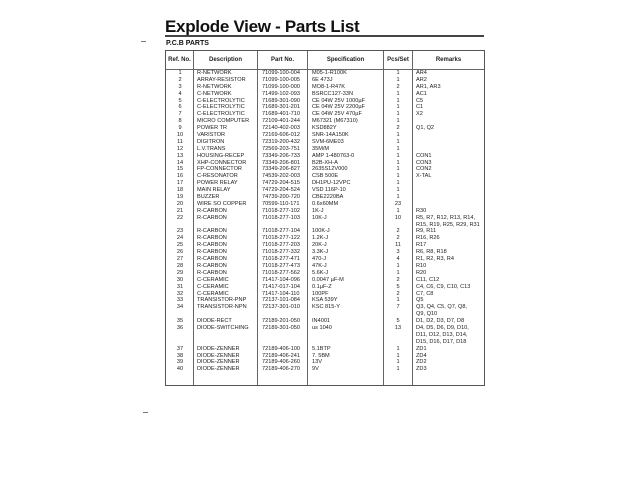 The image size is (640, 480). Describe the element at coordinates (329, 73) in the screenshot. I see `cell-specification: M05-1-R100K` at that location.